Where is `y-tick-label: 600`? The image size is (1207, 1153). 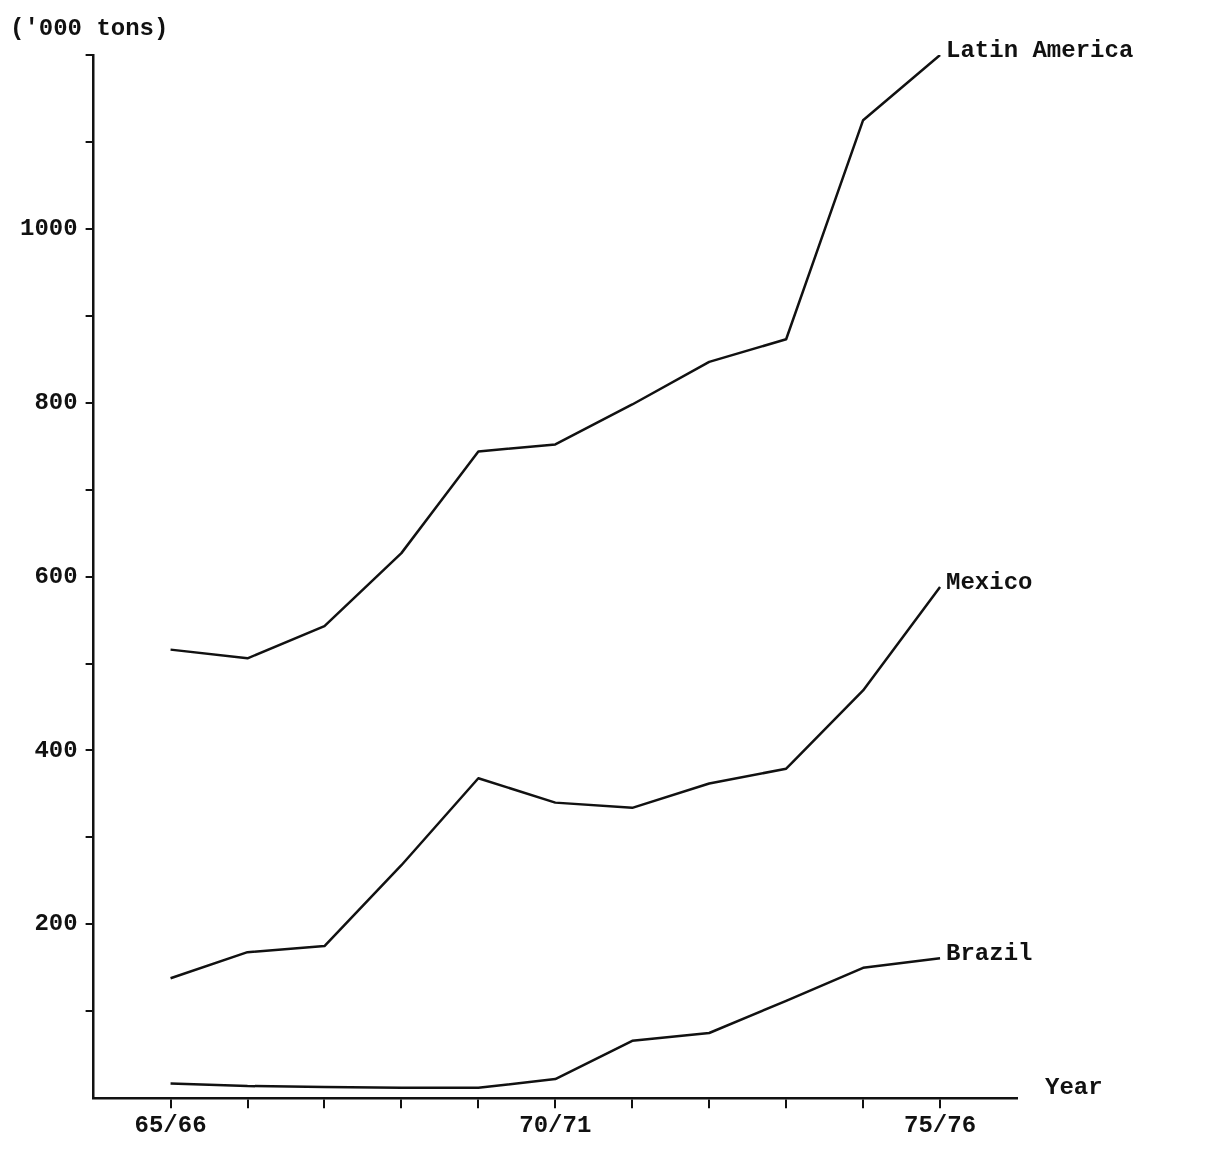
y-tick-label: 600 is located at coordinates (56, 576).